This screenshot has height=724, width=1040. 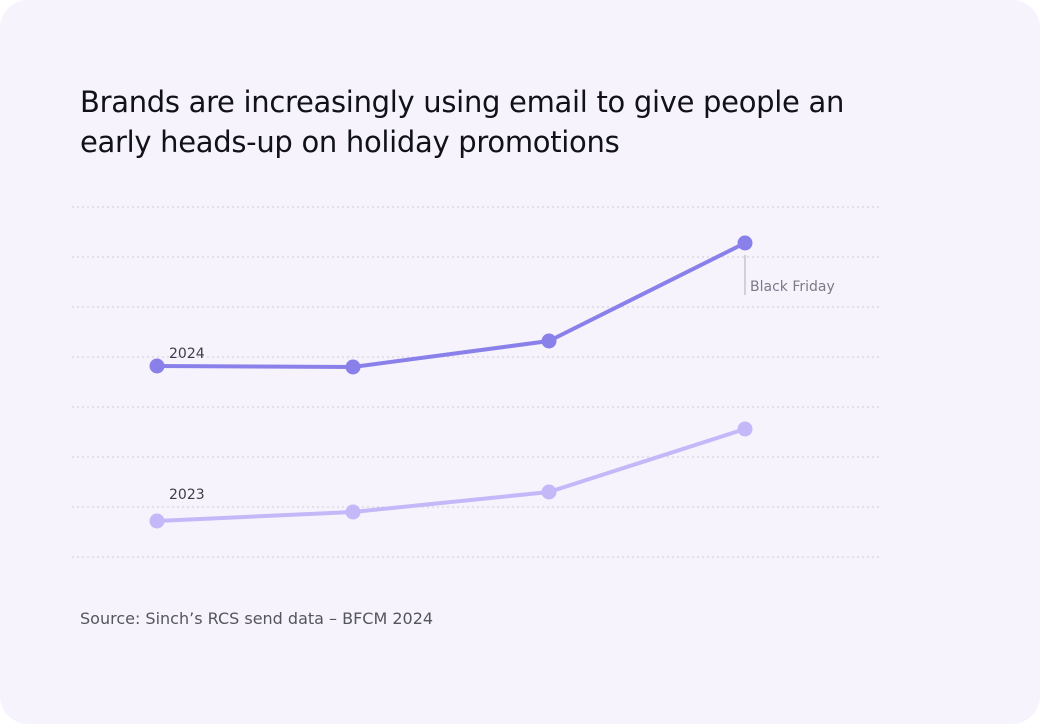 I want to click on series-label-2024: 2024, so click(x=187, y=354).